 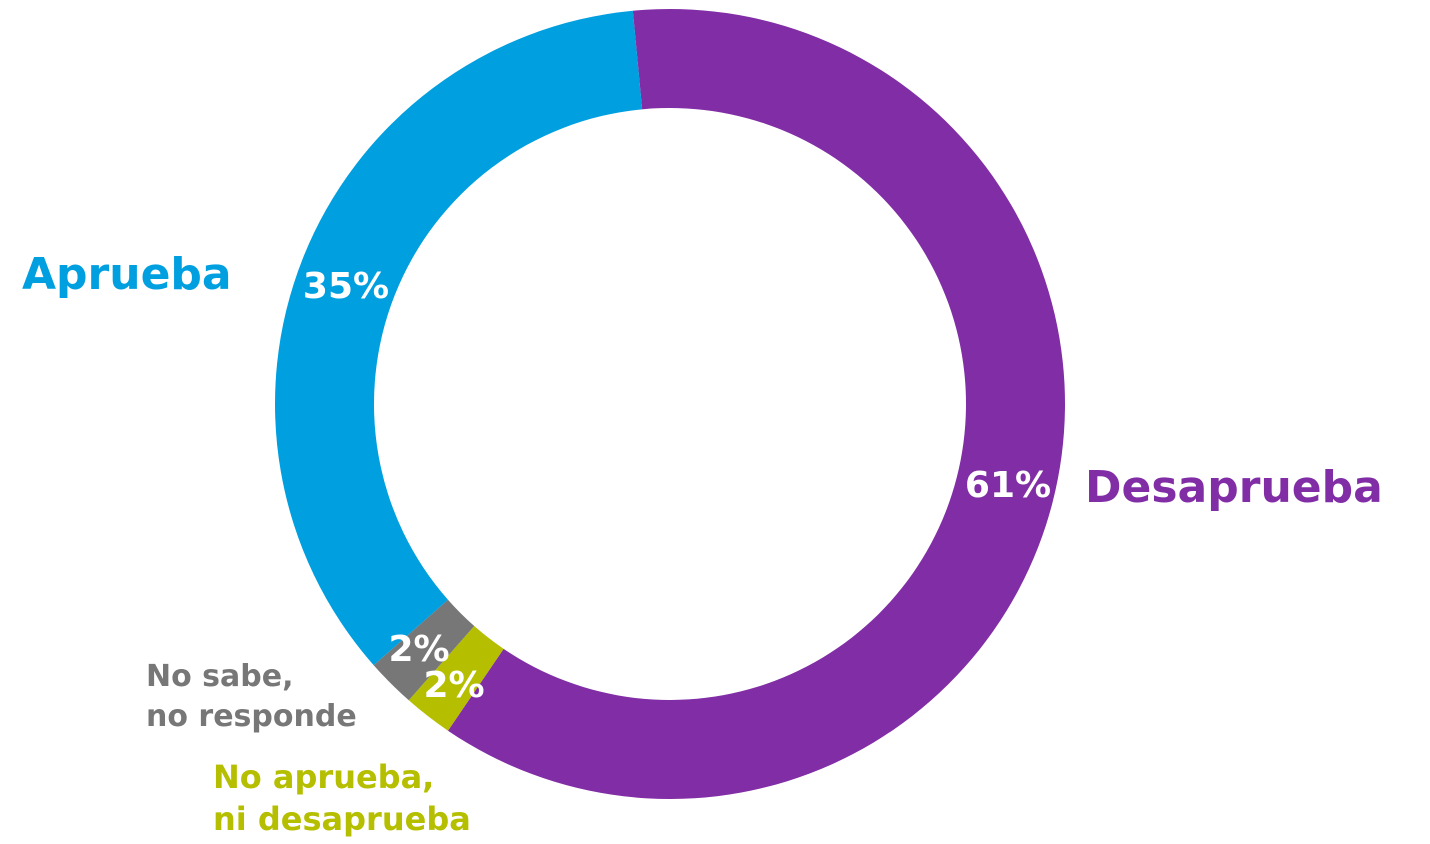 I want to click on value-label-aprueba: 35%, so click(x=346, y=286).